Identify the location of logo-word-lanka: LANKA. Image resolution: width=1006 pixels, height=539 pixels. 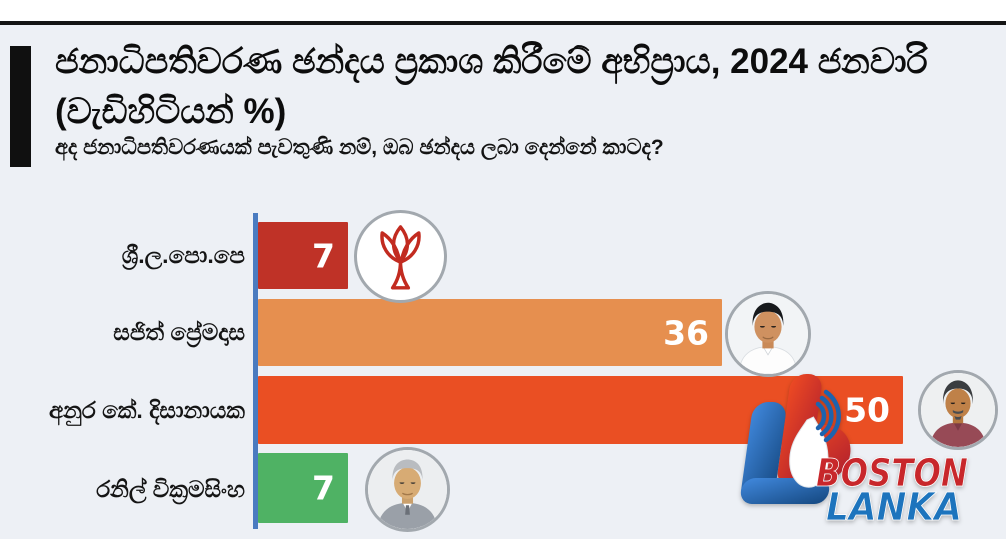
(894, 507).